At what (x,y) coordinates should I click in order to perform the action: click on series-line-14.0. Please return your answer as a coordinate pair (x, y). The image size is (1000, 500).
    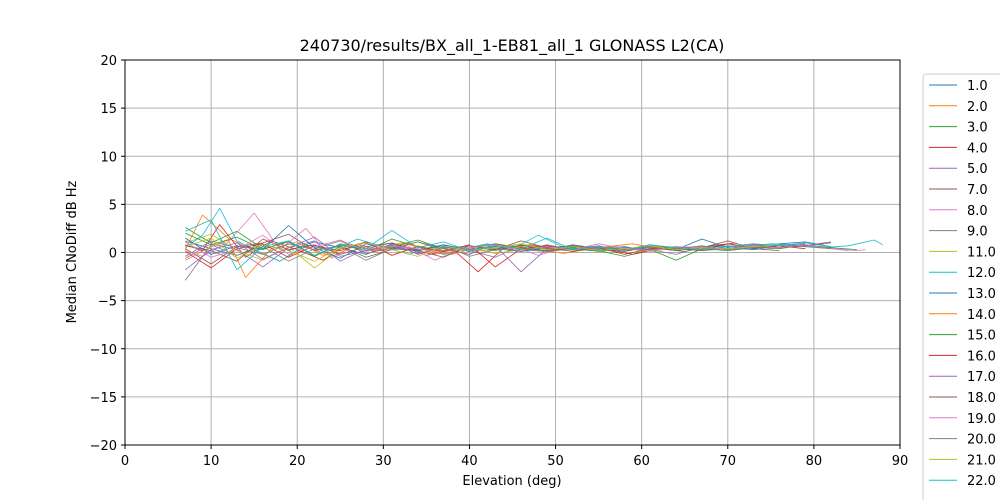
    Looking at the image, I should click on (422, 258).